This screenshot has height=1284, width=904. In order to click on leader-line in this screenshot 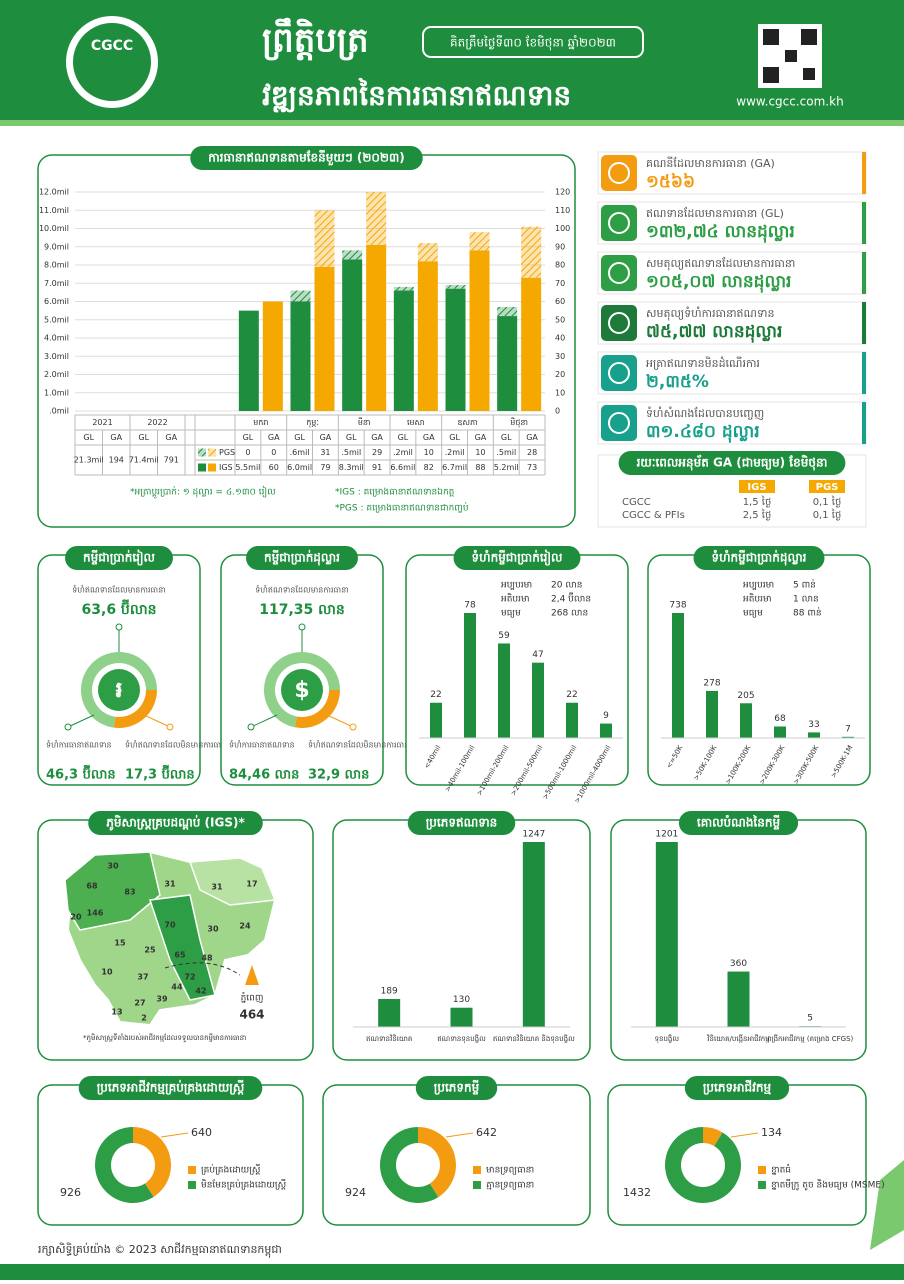, I will do `click(459, 1135)`.